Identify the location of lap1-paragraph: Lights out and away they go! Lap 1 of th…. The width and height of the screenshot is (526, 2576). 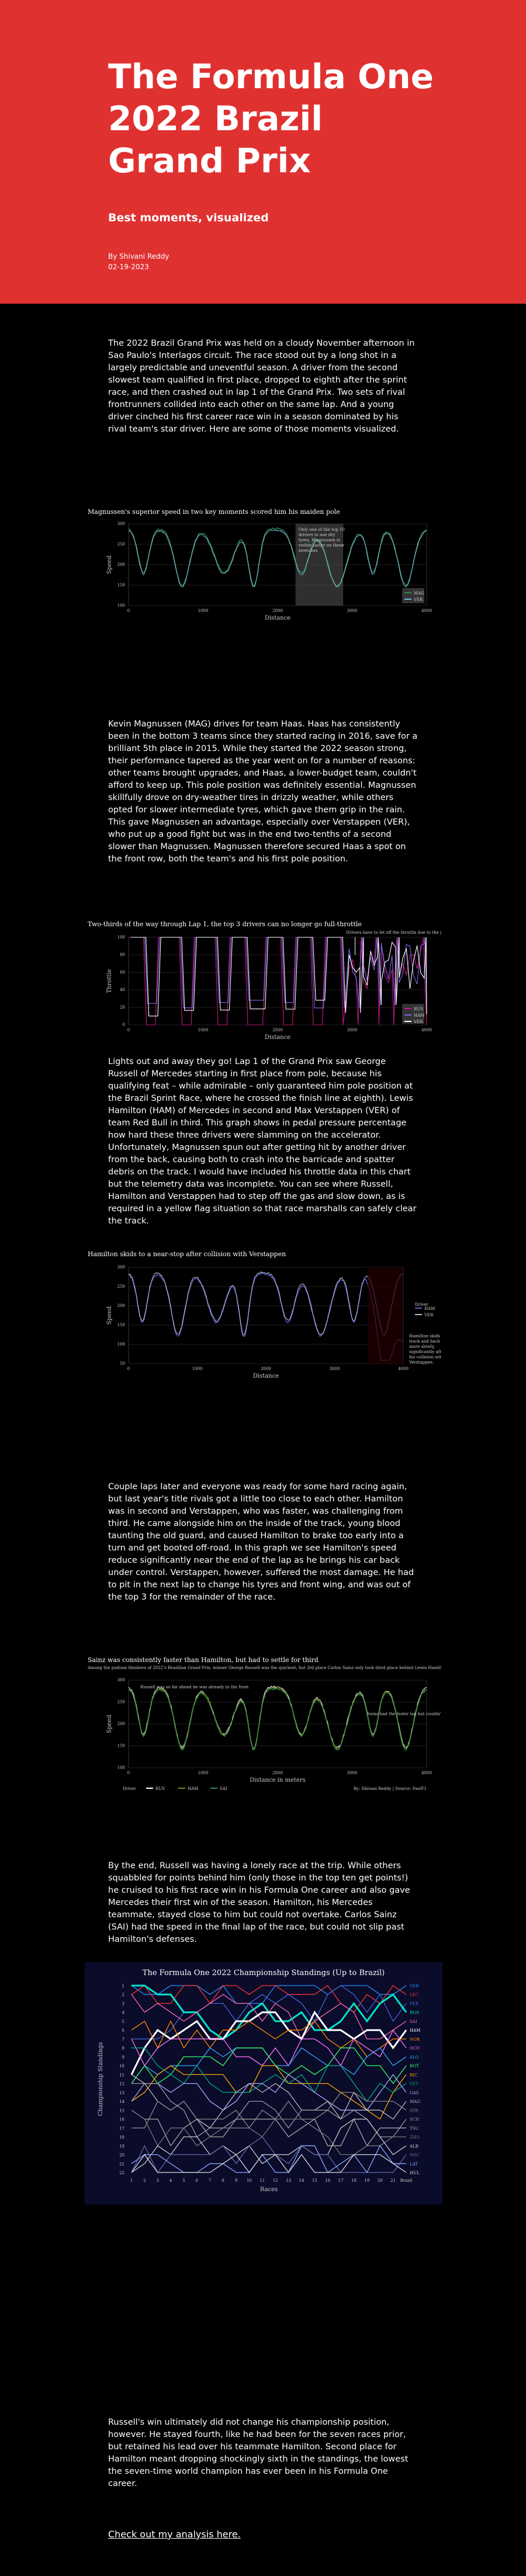
(262, 1142).